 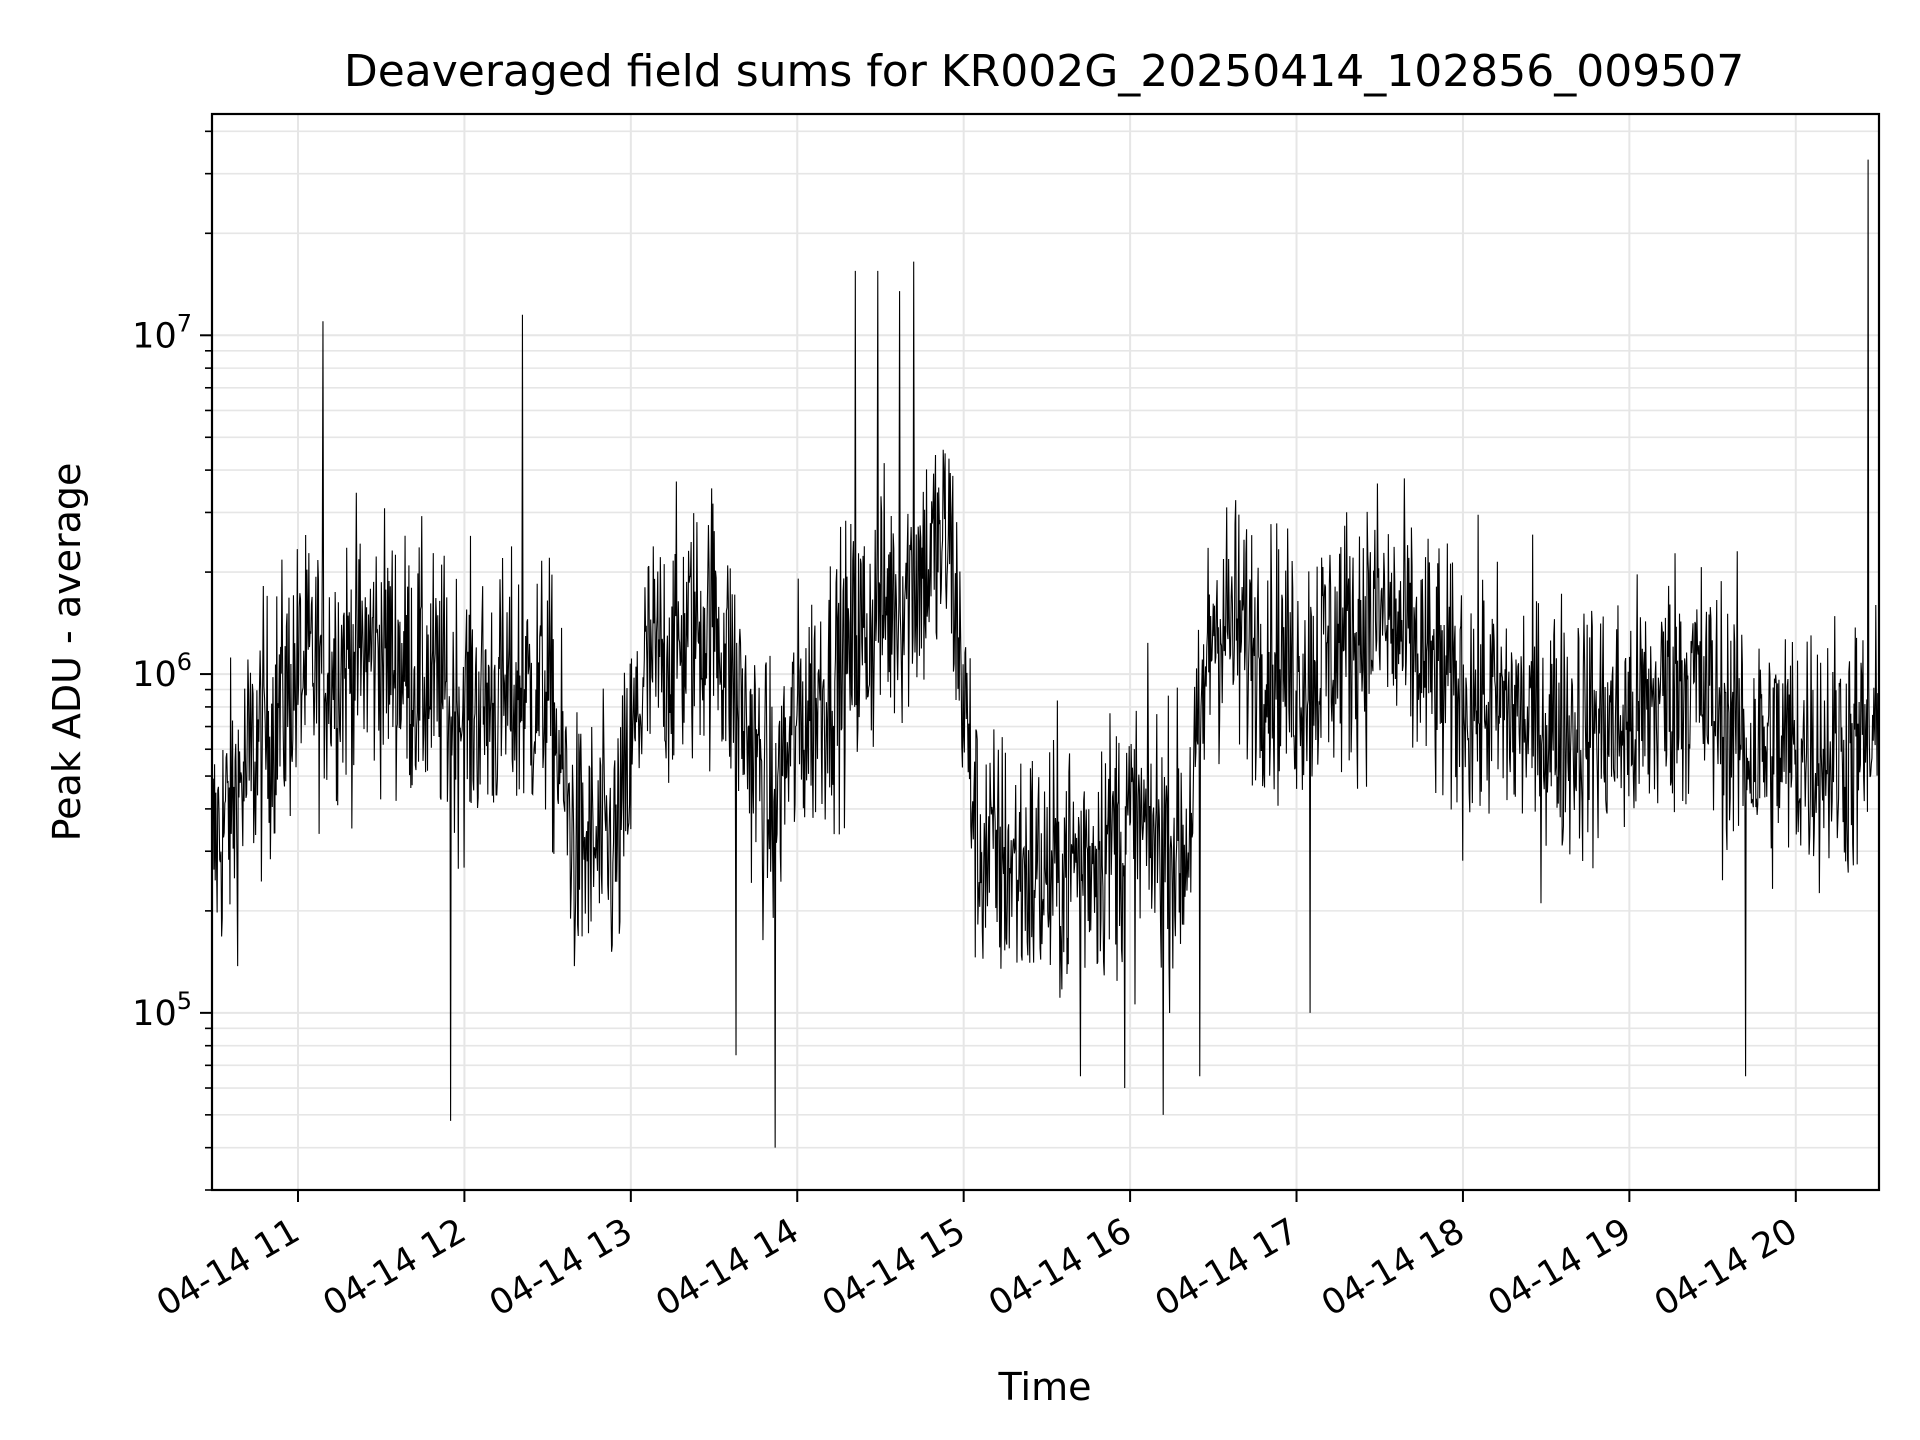 I want to click on y-tick-label: 10⁶, so click(x=162, y=671).